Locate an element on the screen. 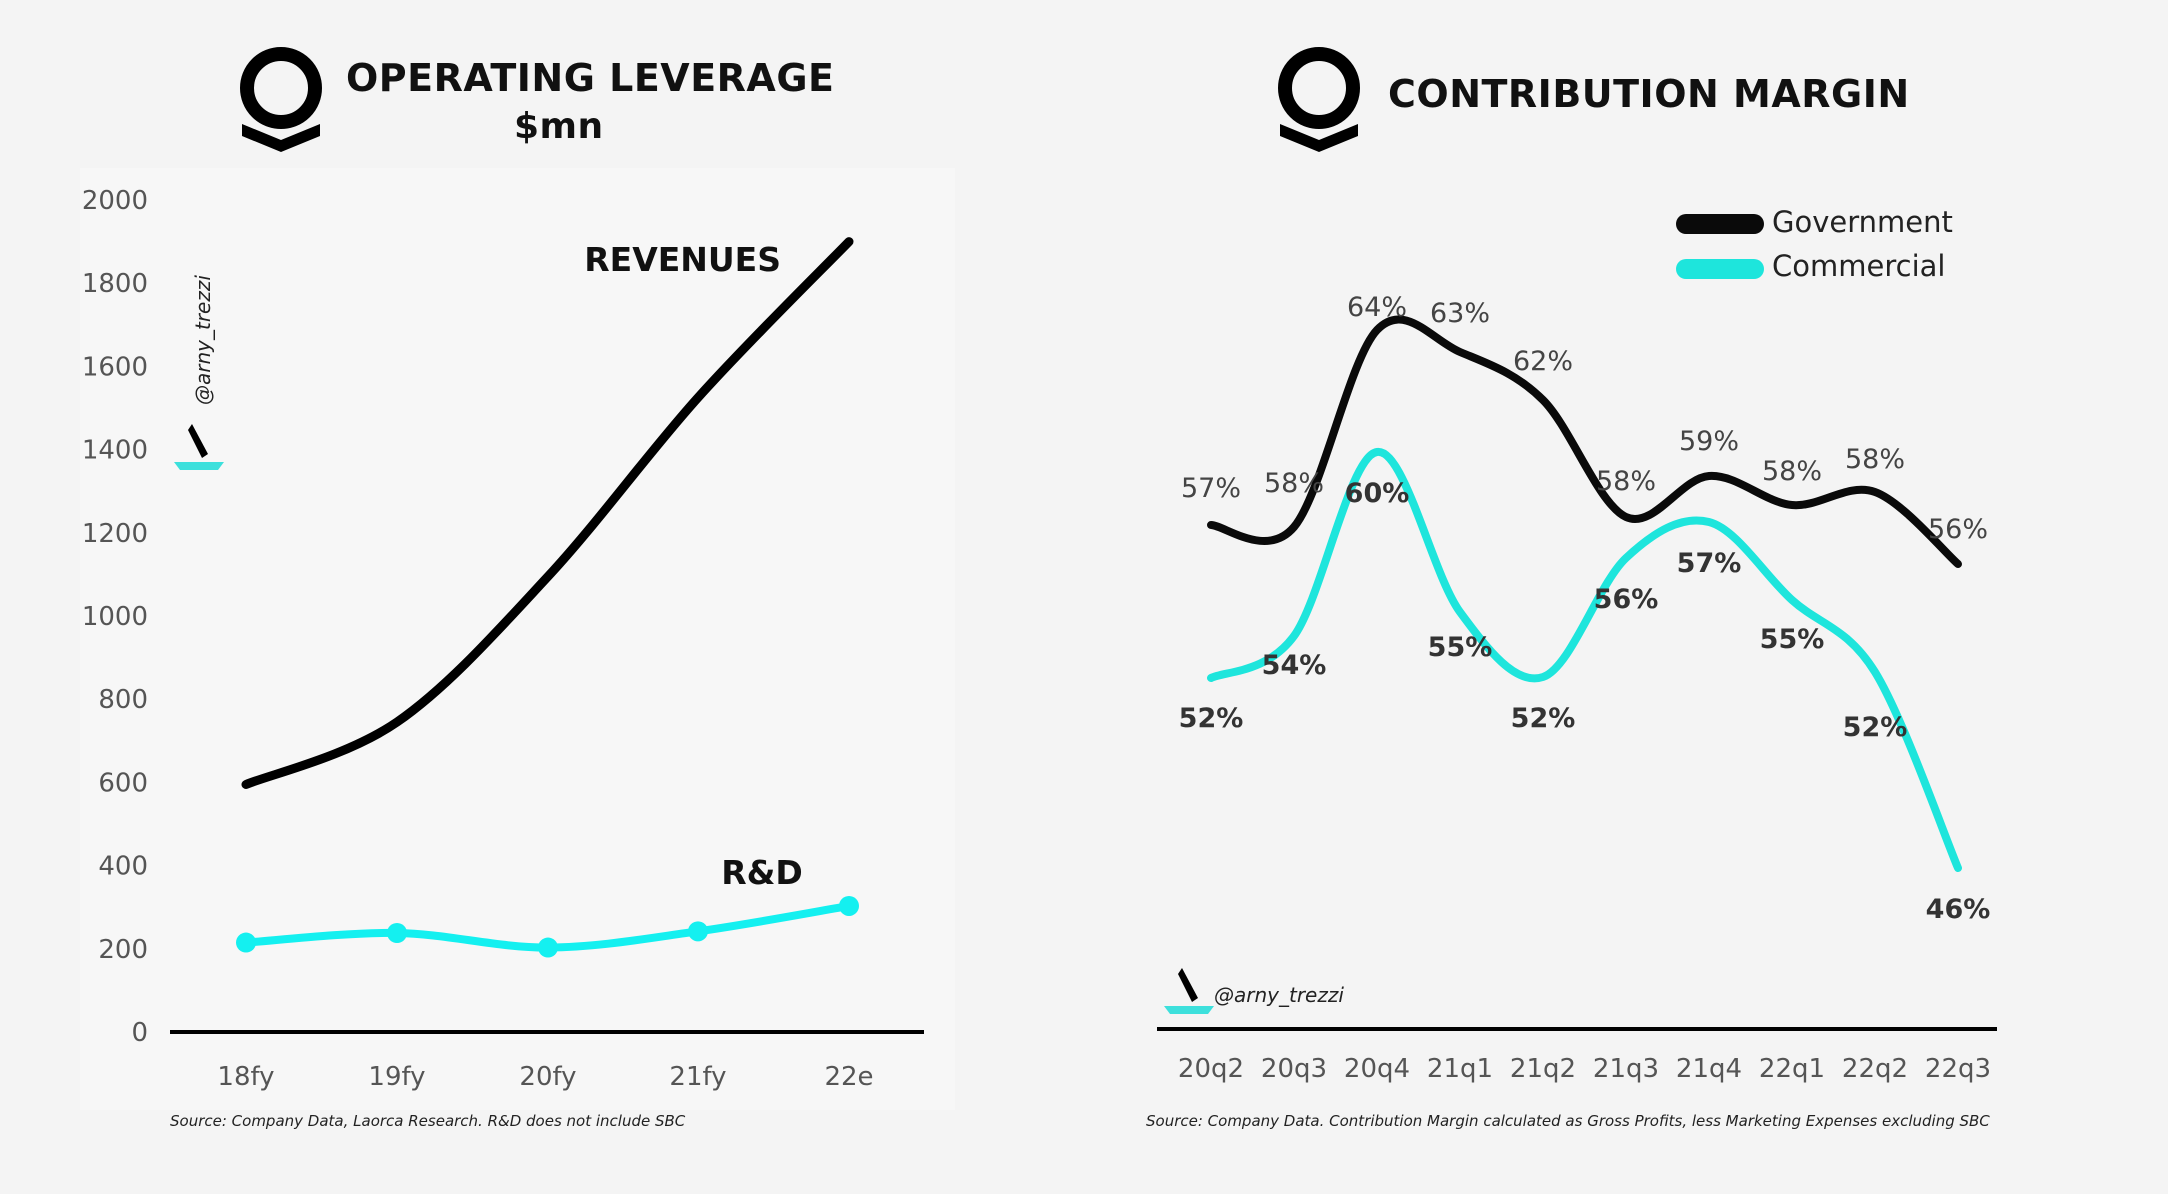 This screenshot has height=1194, width=2168. y-tick-label: 0 is located at coordinates (139, 1033).